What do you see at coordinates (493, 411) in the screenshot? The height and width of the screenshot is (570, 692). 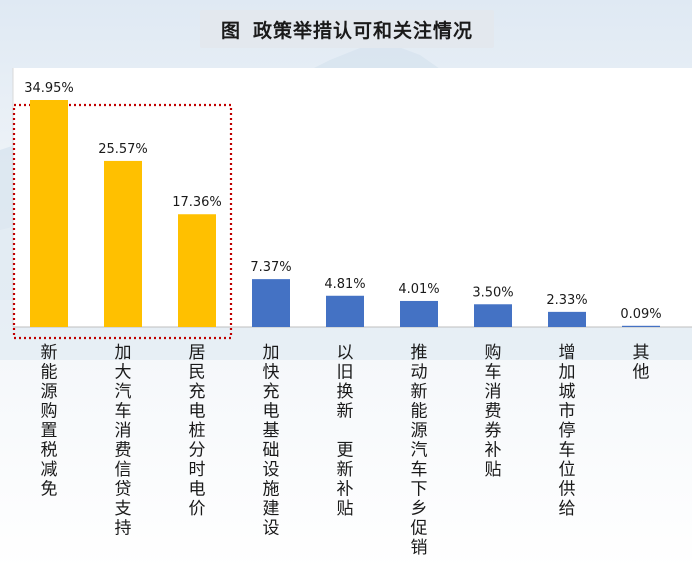 I see `category-label-7: 购车消费券补贴` at bounding box center [493, 411].